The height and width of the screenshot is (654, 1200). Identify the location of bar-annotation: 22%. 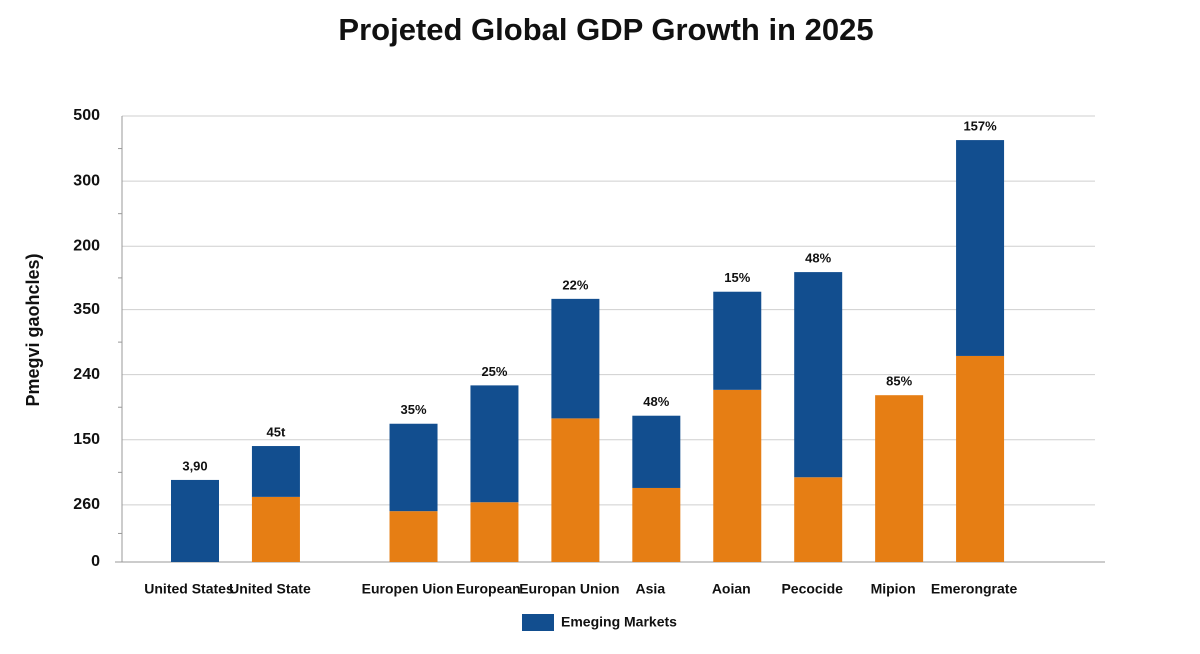
(575, 284).